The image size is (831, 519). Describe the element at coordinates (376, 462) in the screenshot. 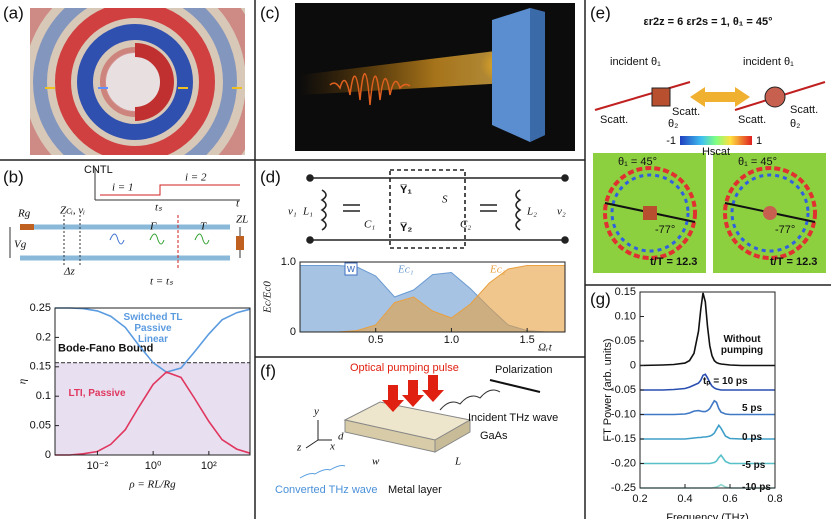

I see `label: w` at that location.